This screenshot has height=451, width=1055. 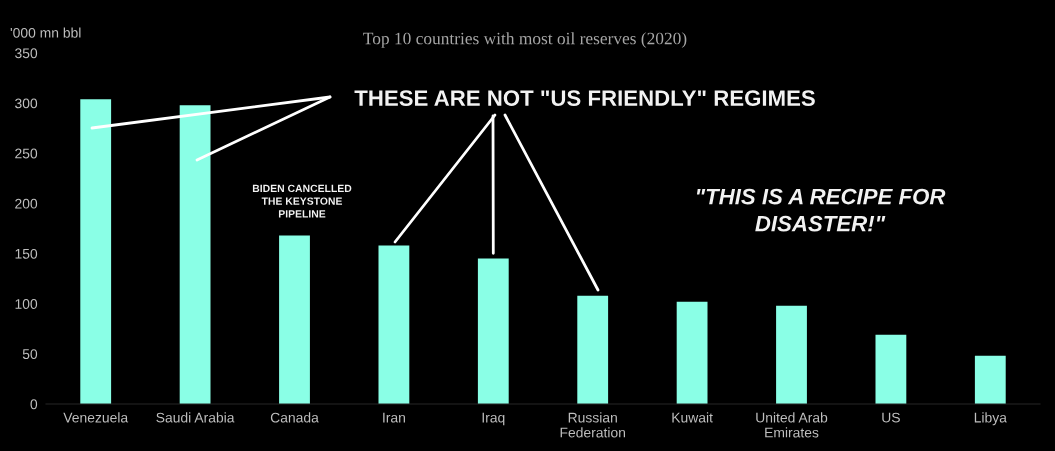 I want to click on x-tick-label: United Arab Emirates, so click(x=792, y=425).